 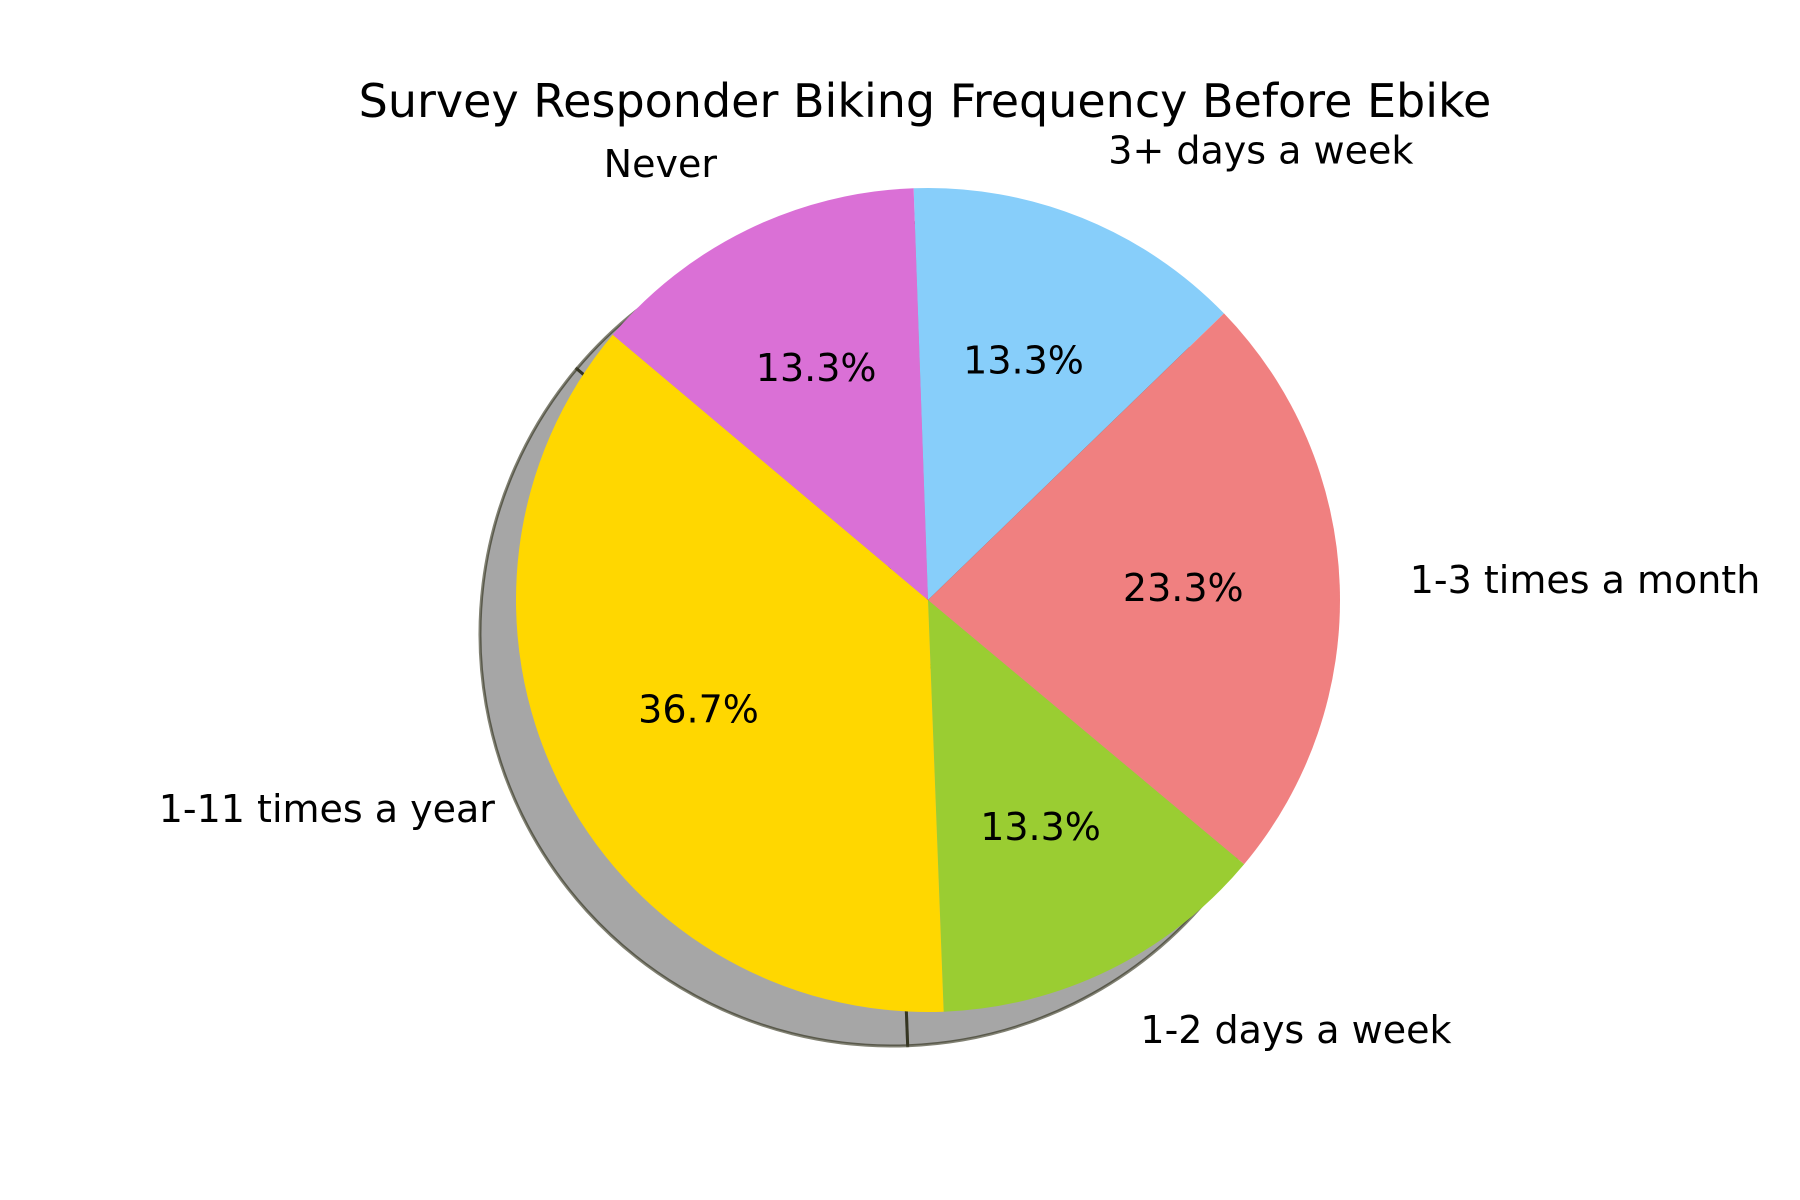 What do you see at coordinates (1183, 588) in the screenshot?
I see `percent-label: 23.3%` at bounding box center [1183, 588].